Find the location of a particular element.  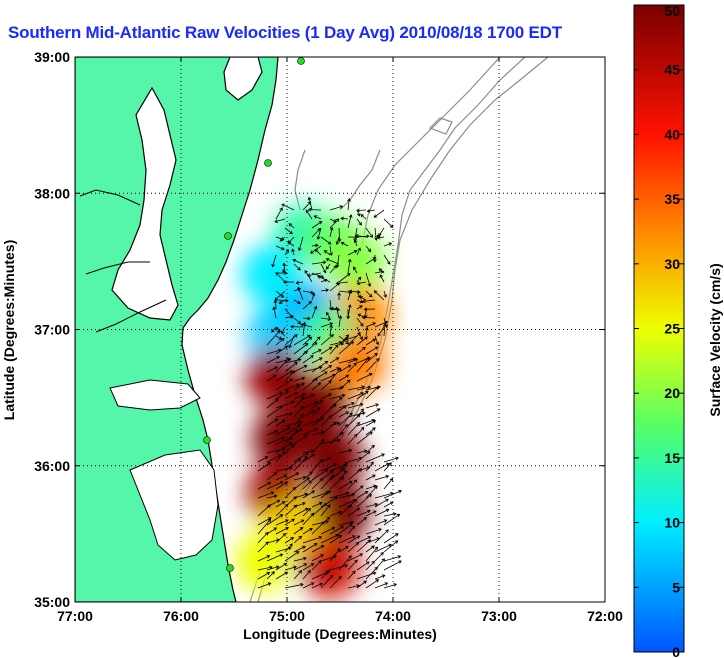

colorbar-tick-label: 25 is located at coordinates (672, 329).